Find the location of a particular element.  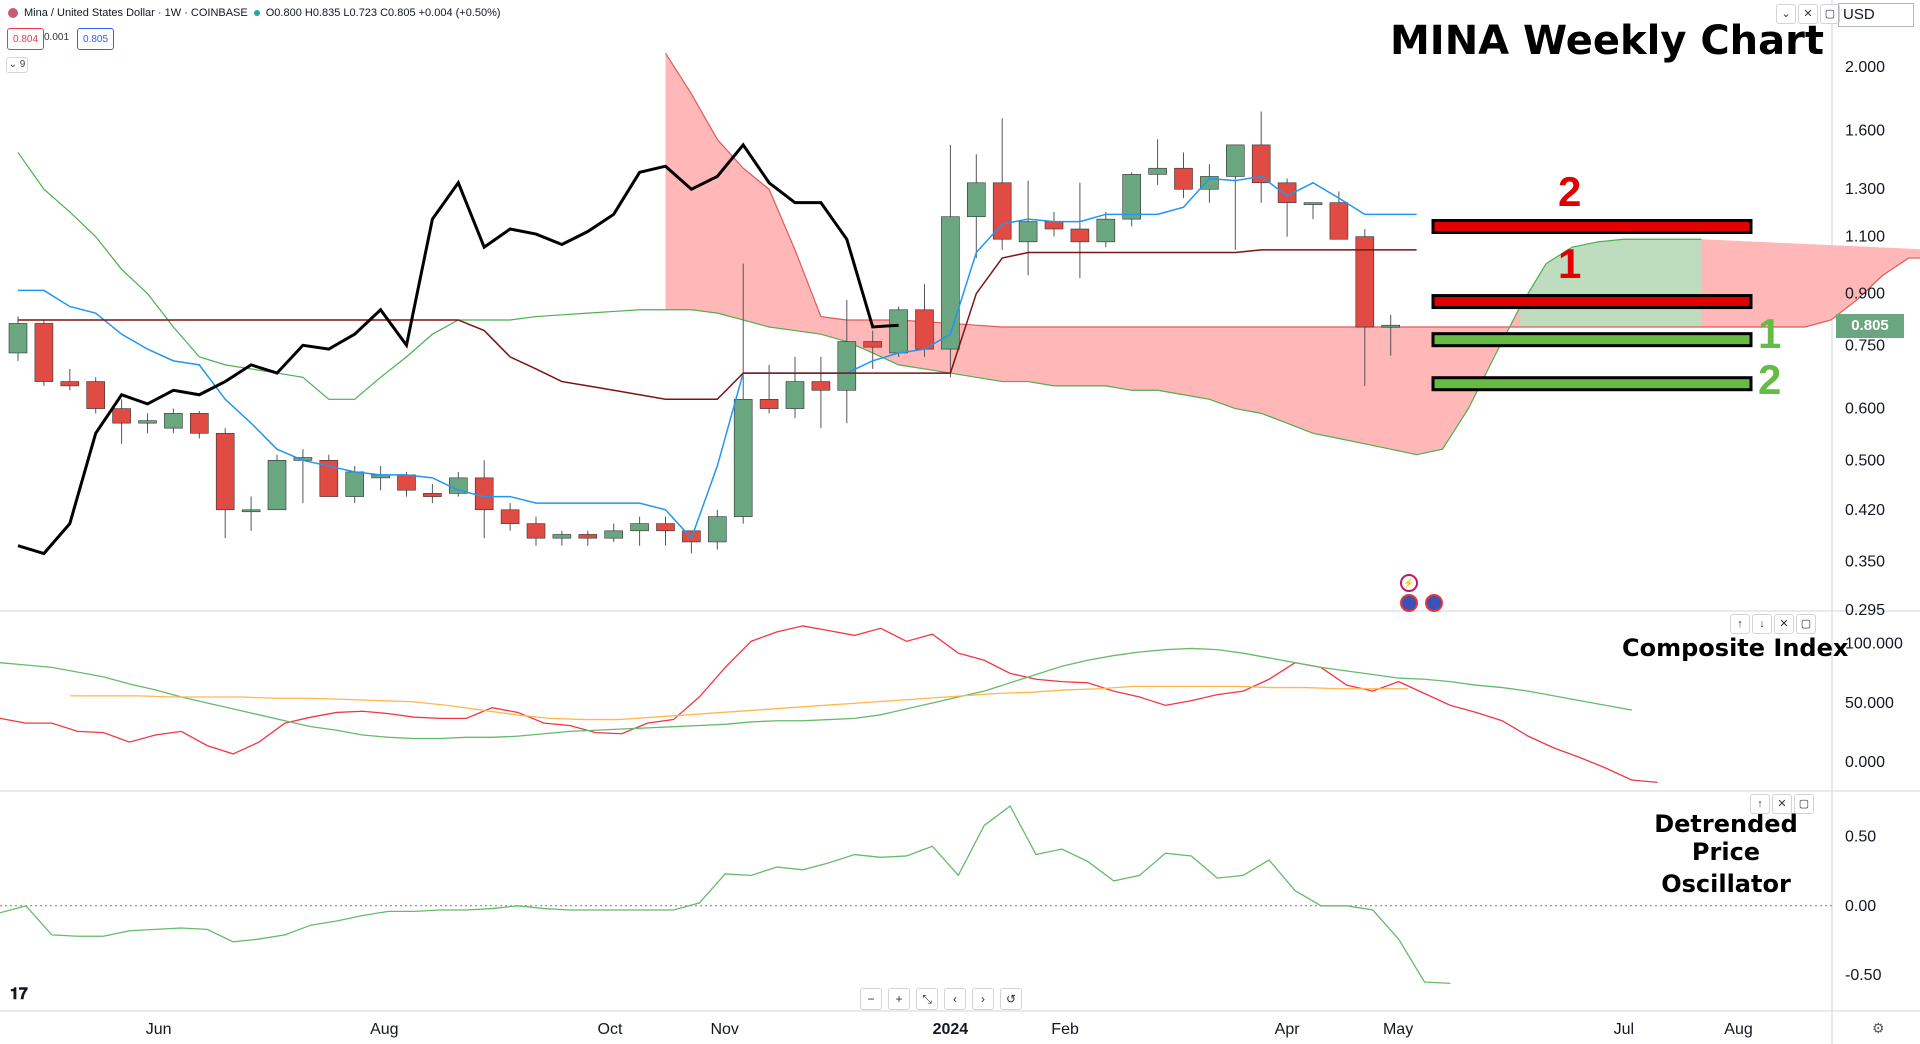

currency-selector: USD is located at coordinates (1876, 15).